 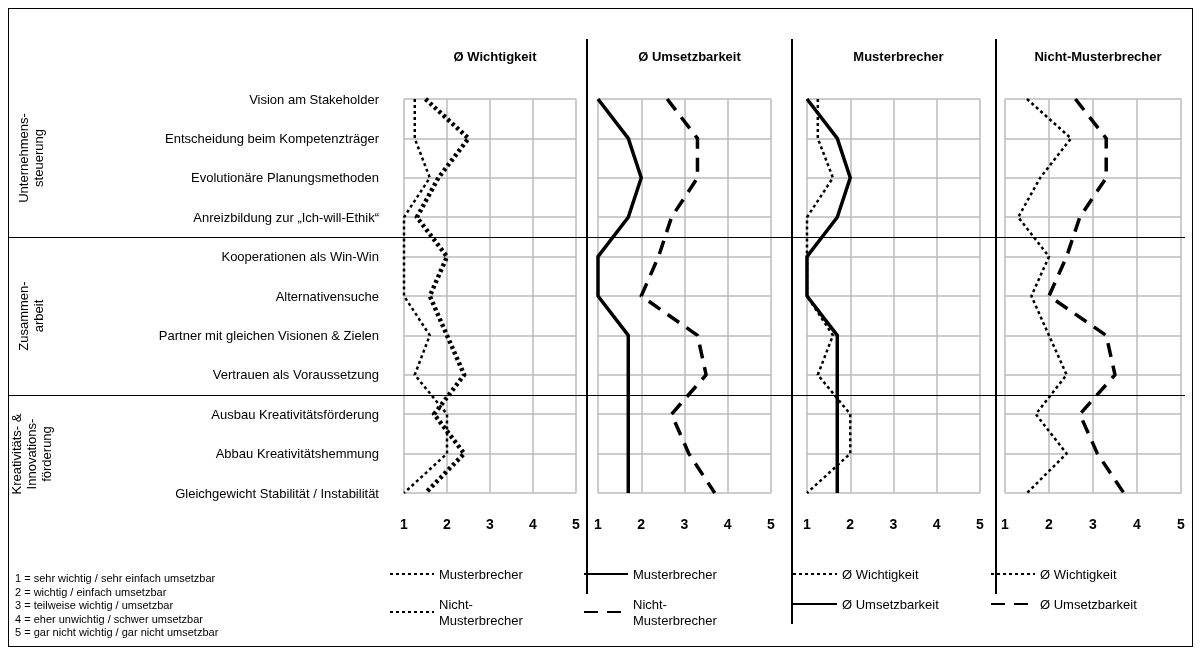 I want to click on y-tick-label: Gleichgewicht Stabilität / Instabilität, so click(x=277, y=493).